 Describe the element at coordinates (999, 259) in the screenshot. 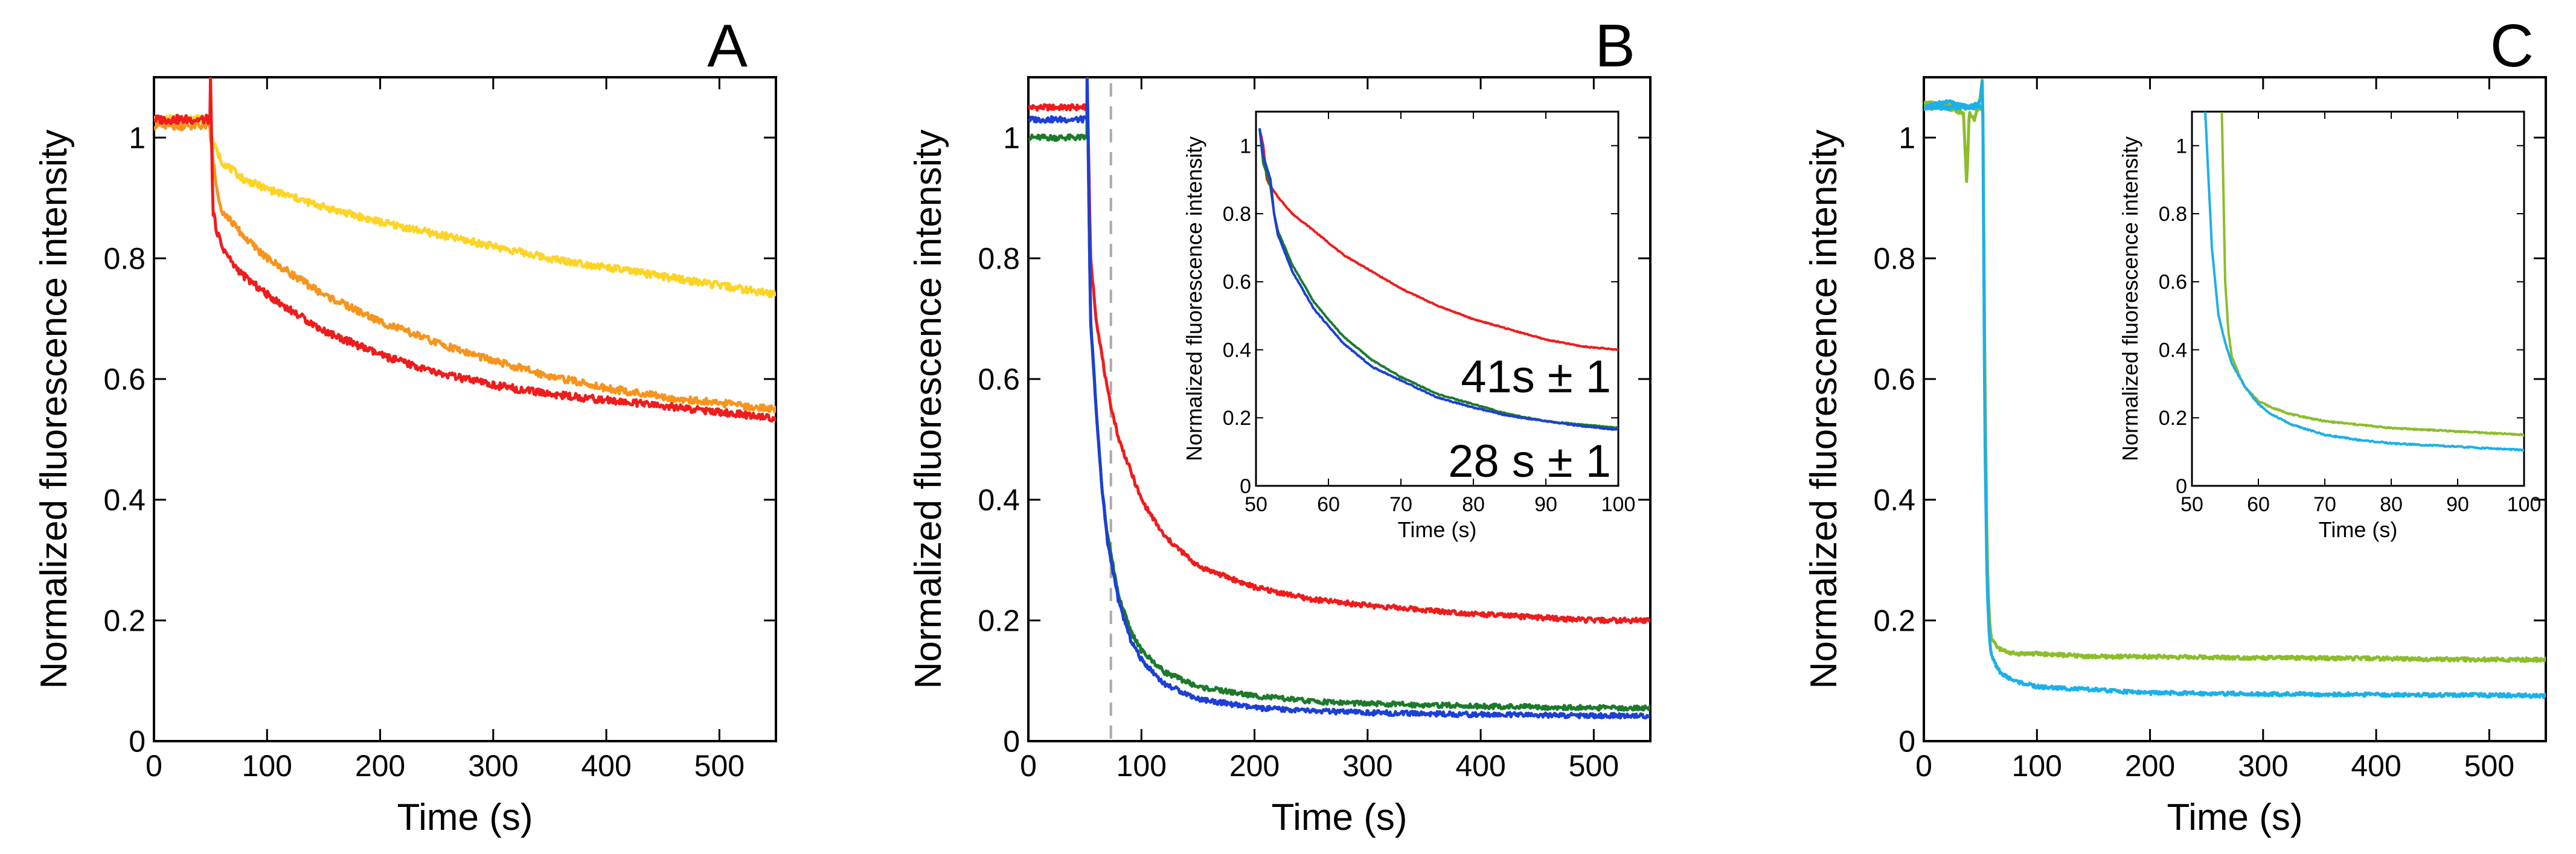

I see `panel-b-ytick-label: 0.8` at that location.